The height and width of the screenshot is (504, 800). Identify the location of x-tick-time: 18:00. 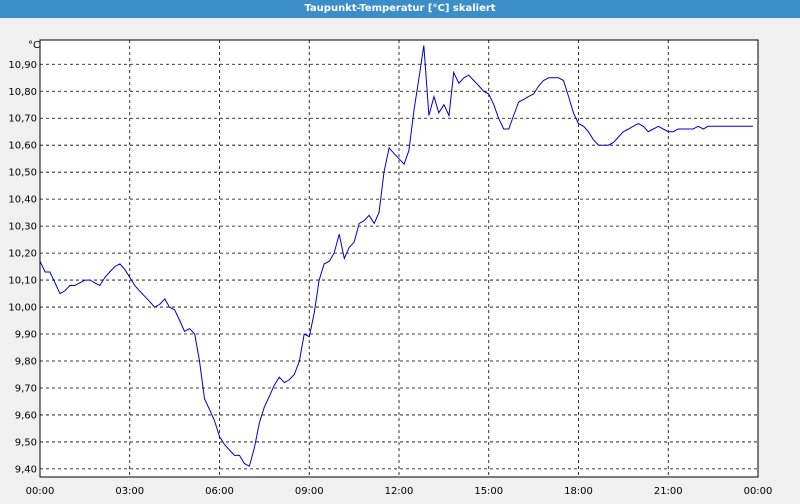
(578, 491).